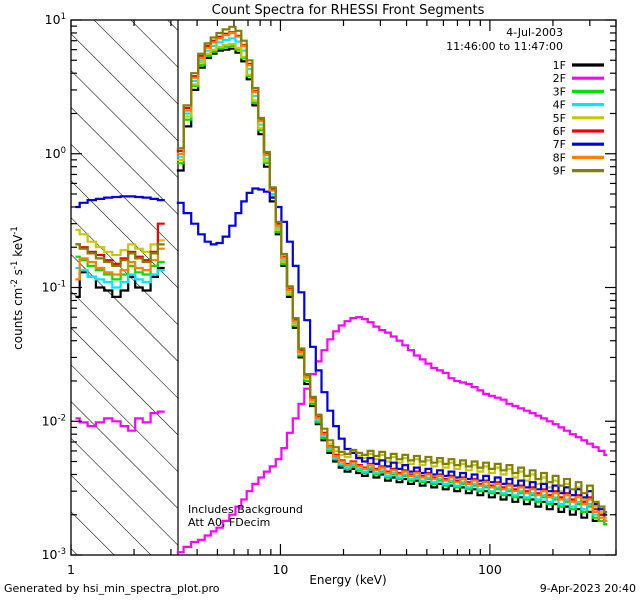  Describe the element at coordinates (347, 580) in the screenshot. I see `x-axis-label: Energy (keV)` at that location.